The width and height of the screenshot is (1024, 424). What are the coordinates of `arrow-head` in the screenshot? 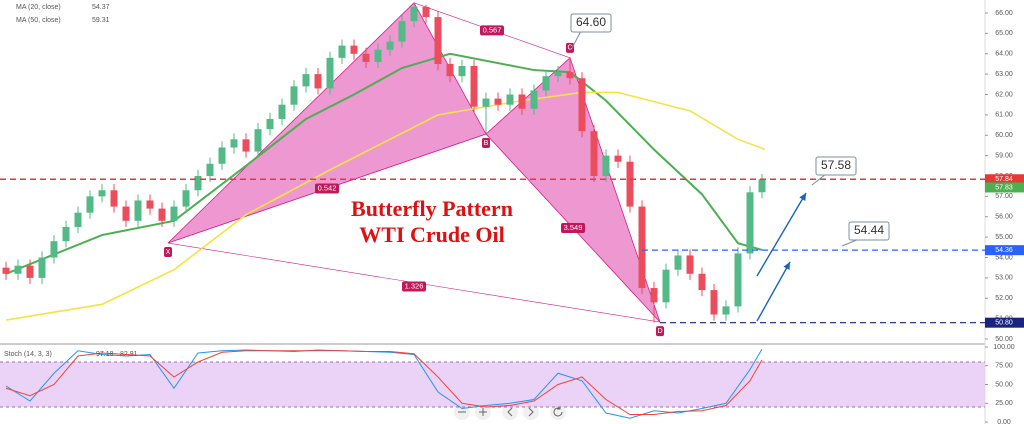 It's located at (802, 197).